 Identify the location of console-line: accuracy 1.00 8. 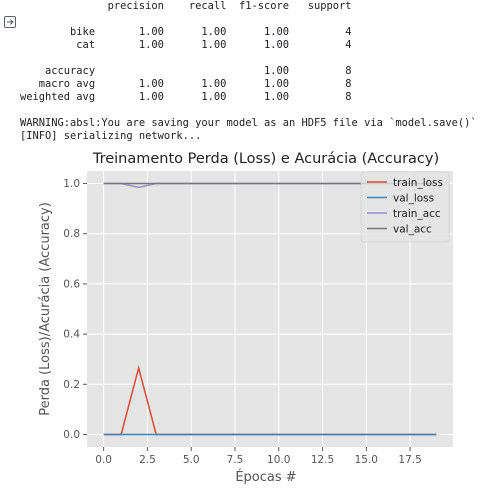
(186, 71).